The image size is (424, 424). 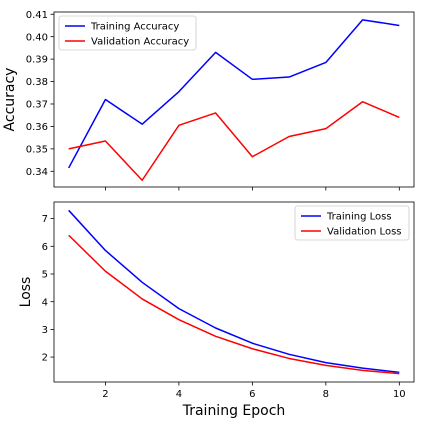 What do you see at coordinates (10, 100) in the screenshot?
I see `y-axis-label: Accuracy` at bounding box center [10, 100].